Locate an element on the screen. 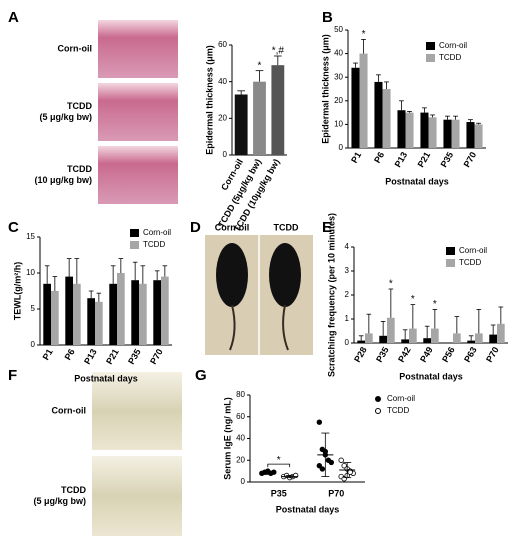  y-tick-label: 15 is located at coordinates (30, 236).